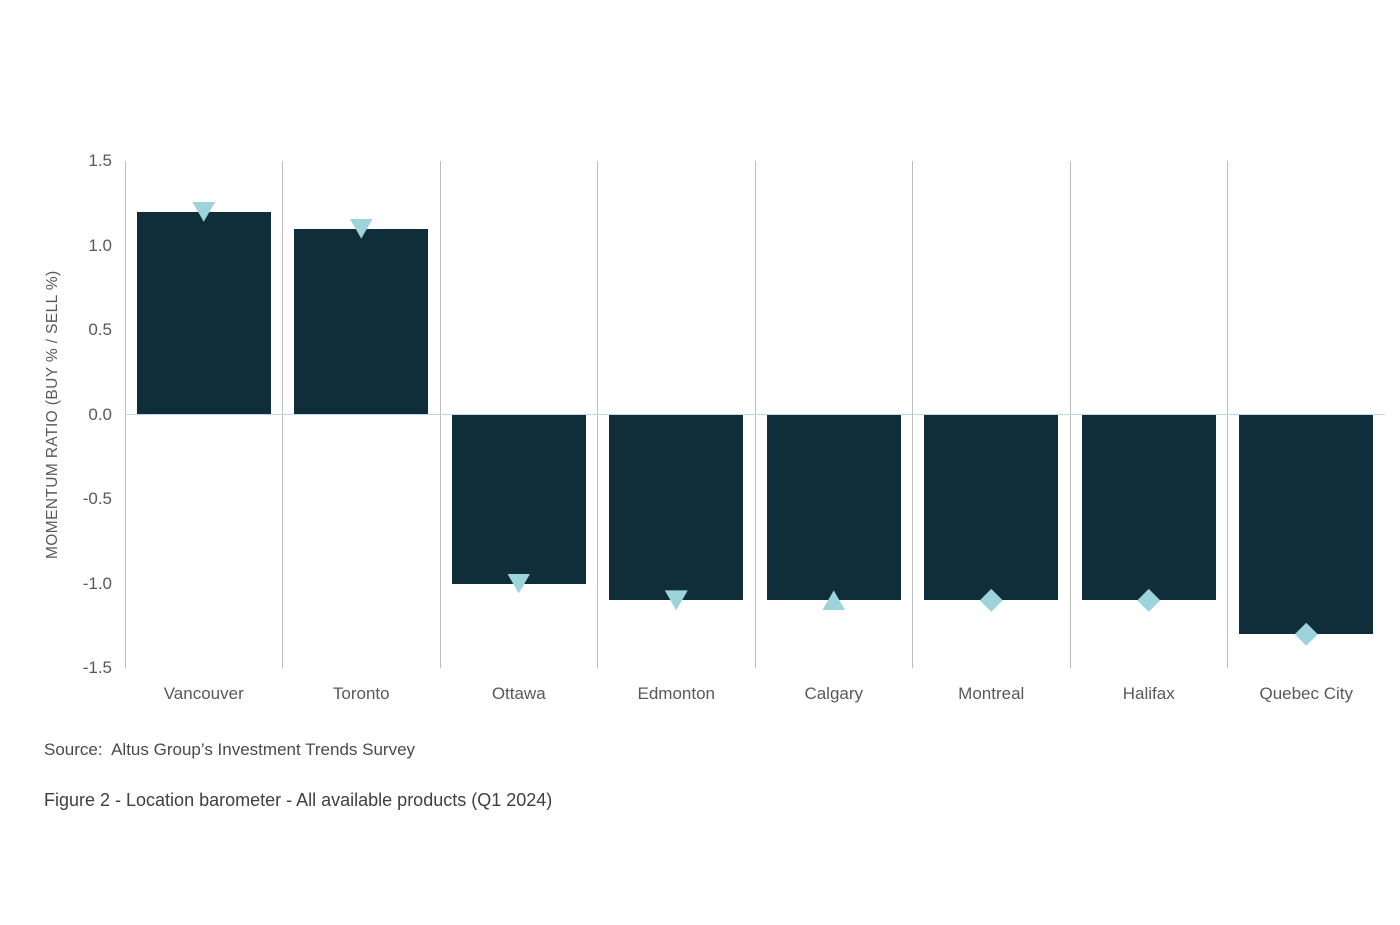  Describe the element at coordinates (1306, 693) in the screenshot. I see `x-axis-label-quebec-city: Quebec City` at that location.